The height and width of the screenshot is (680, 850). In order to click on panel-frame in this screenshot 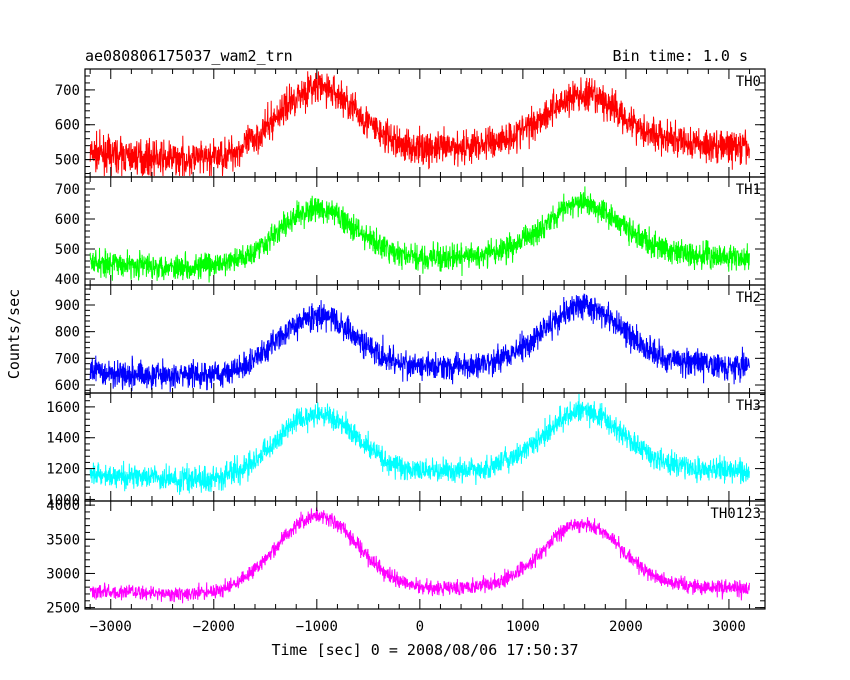, I will do `click(425, 555)`.